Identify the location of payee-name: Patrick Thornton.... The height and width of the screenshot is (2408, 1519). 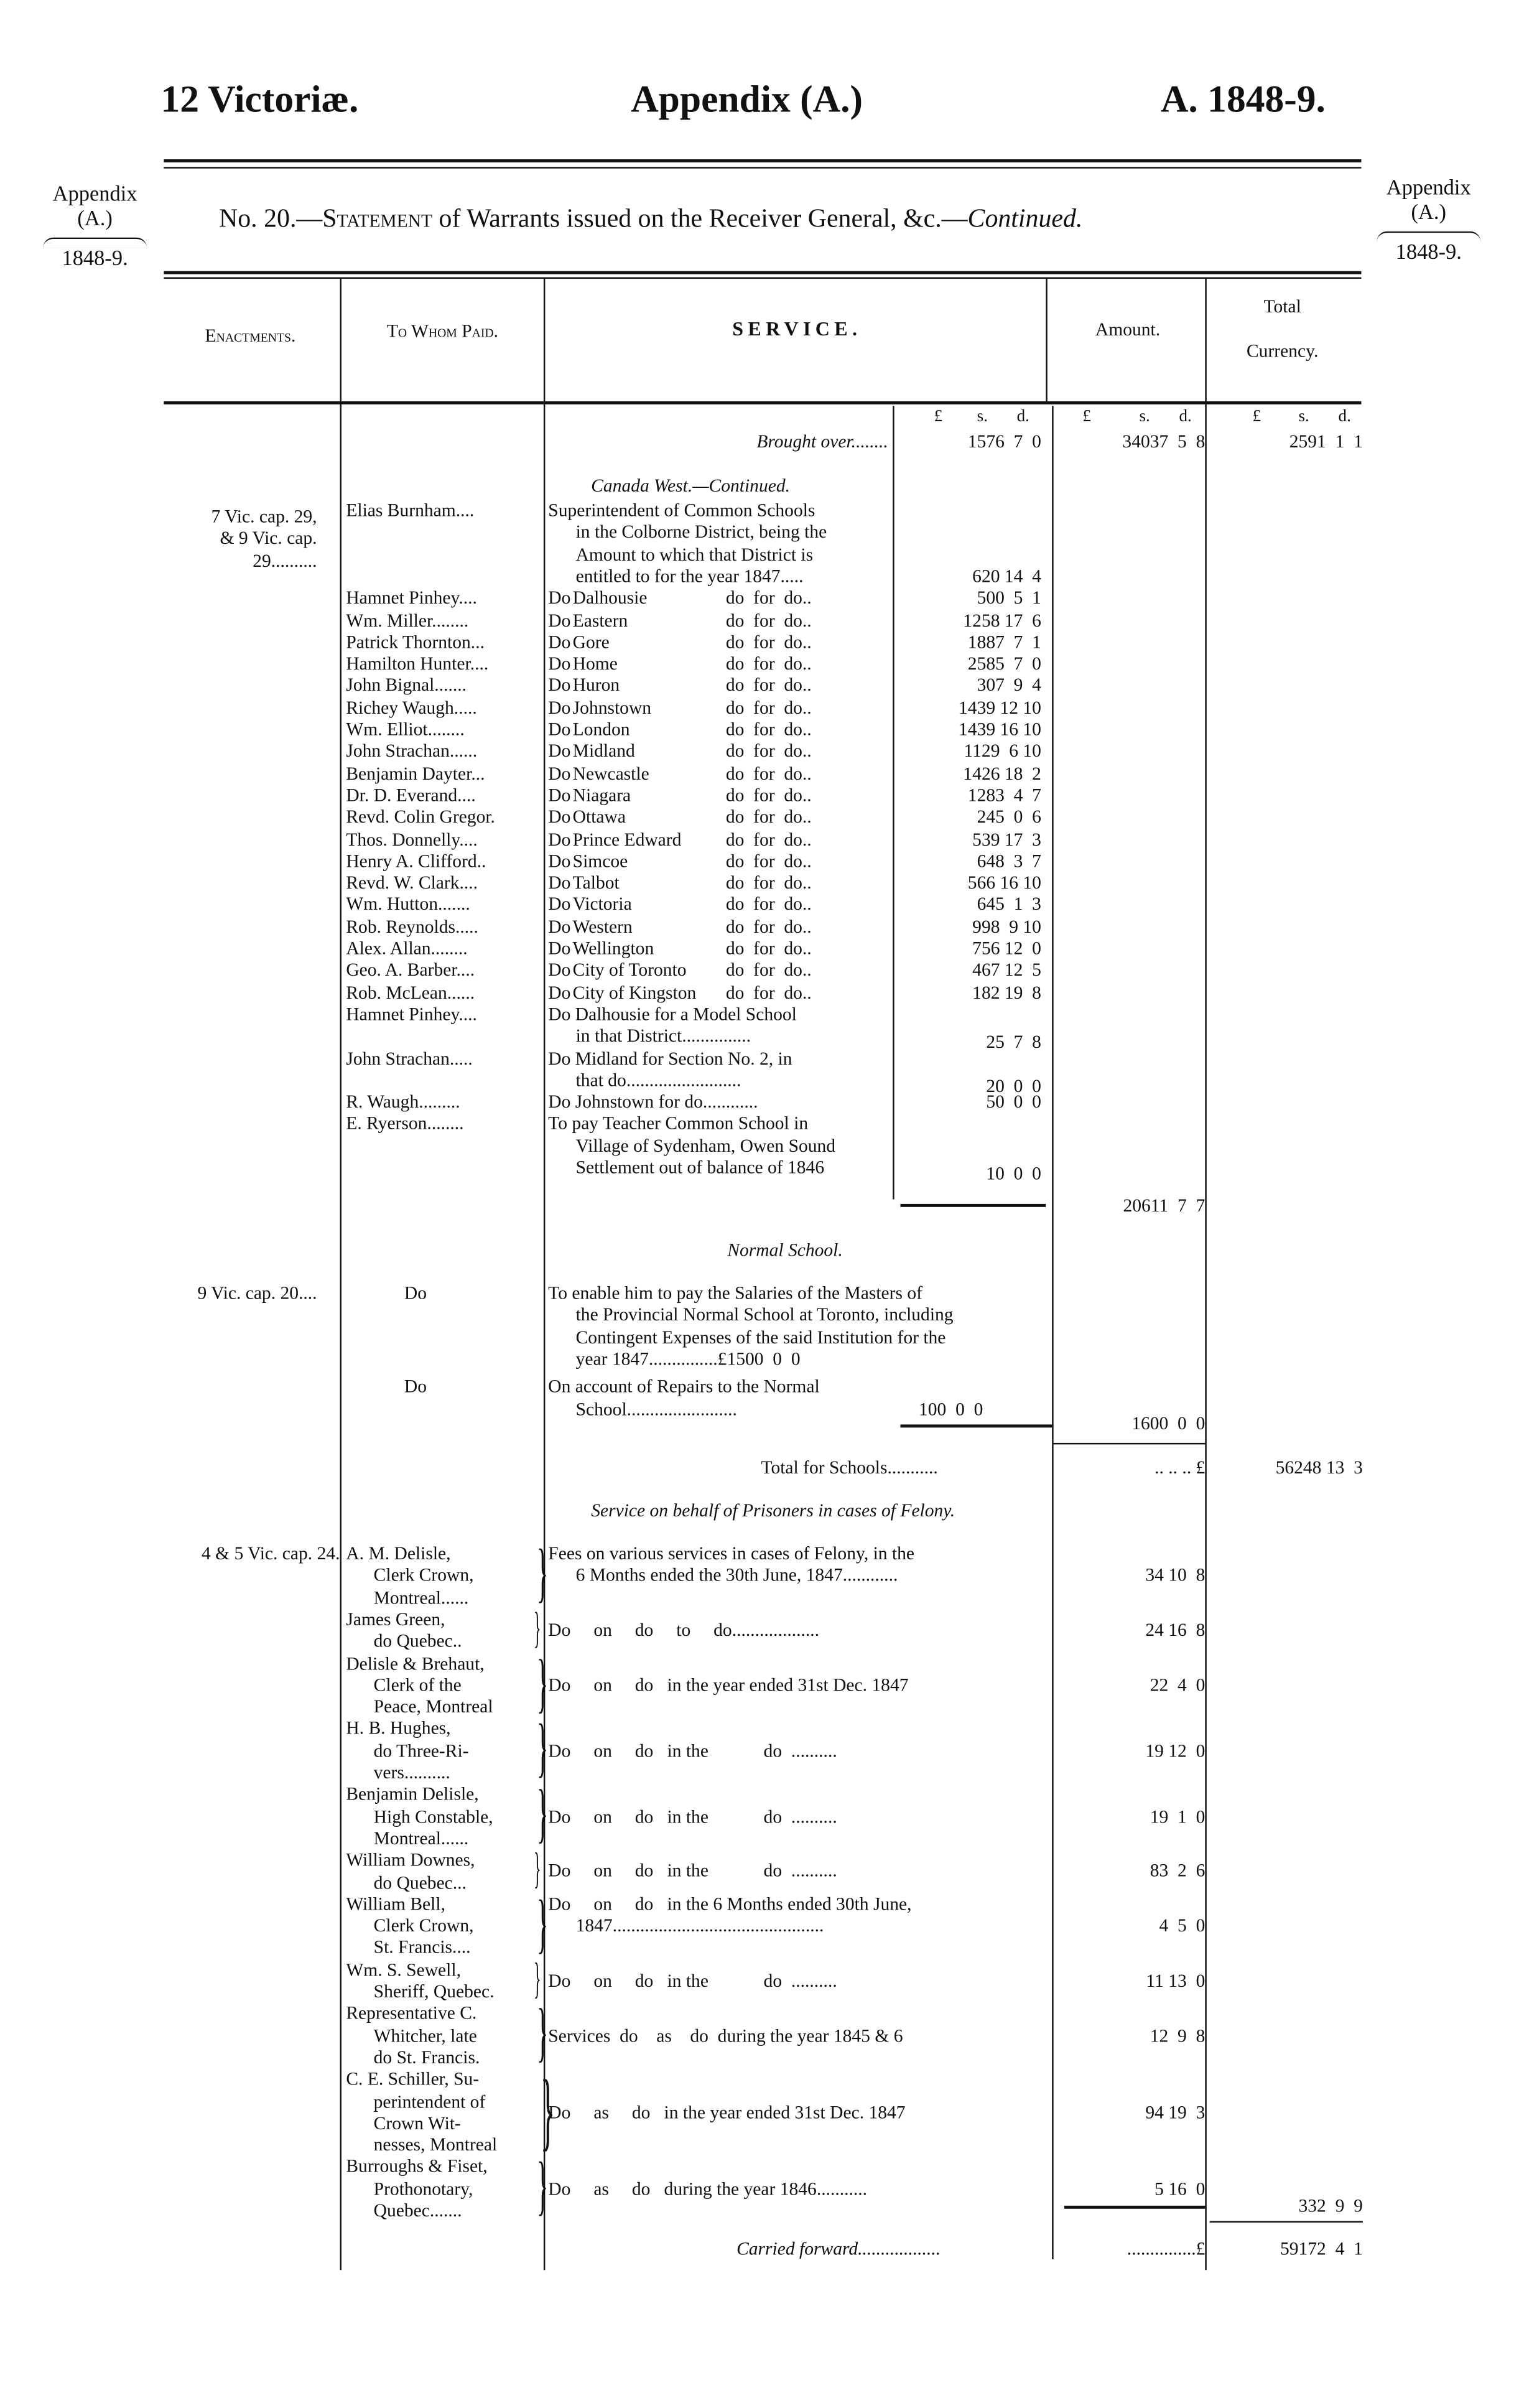
(415, 641).